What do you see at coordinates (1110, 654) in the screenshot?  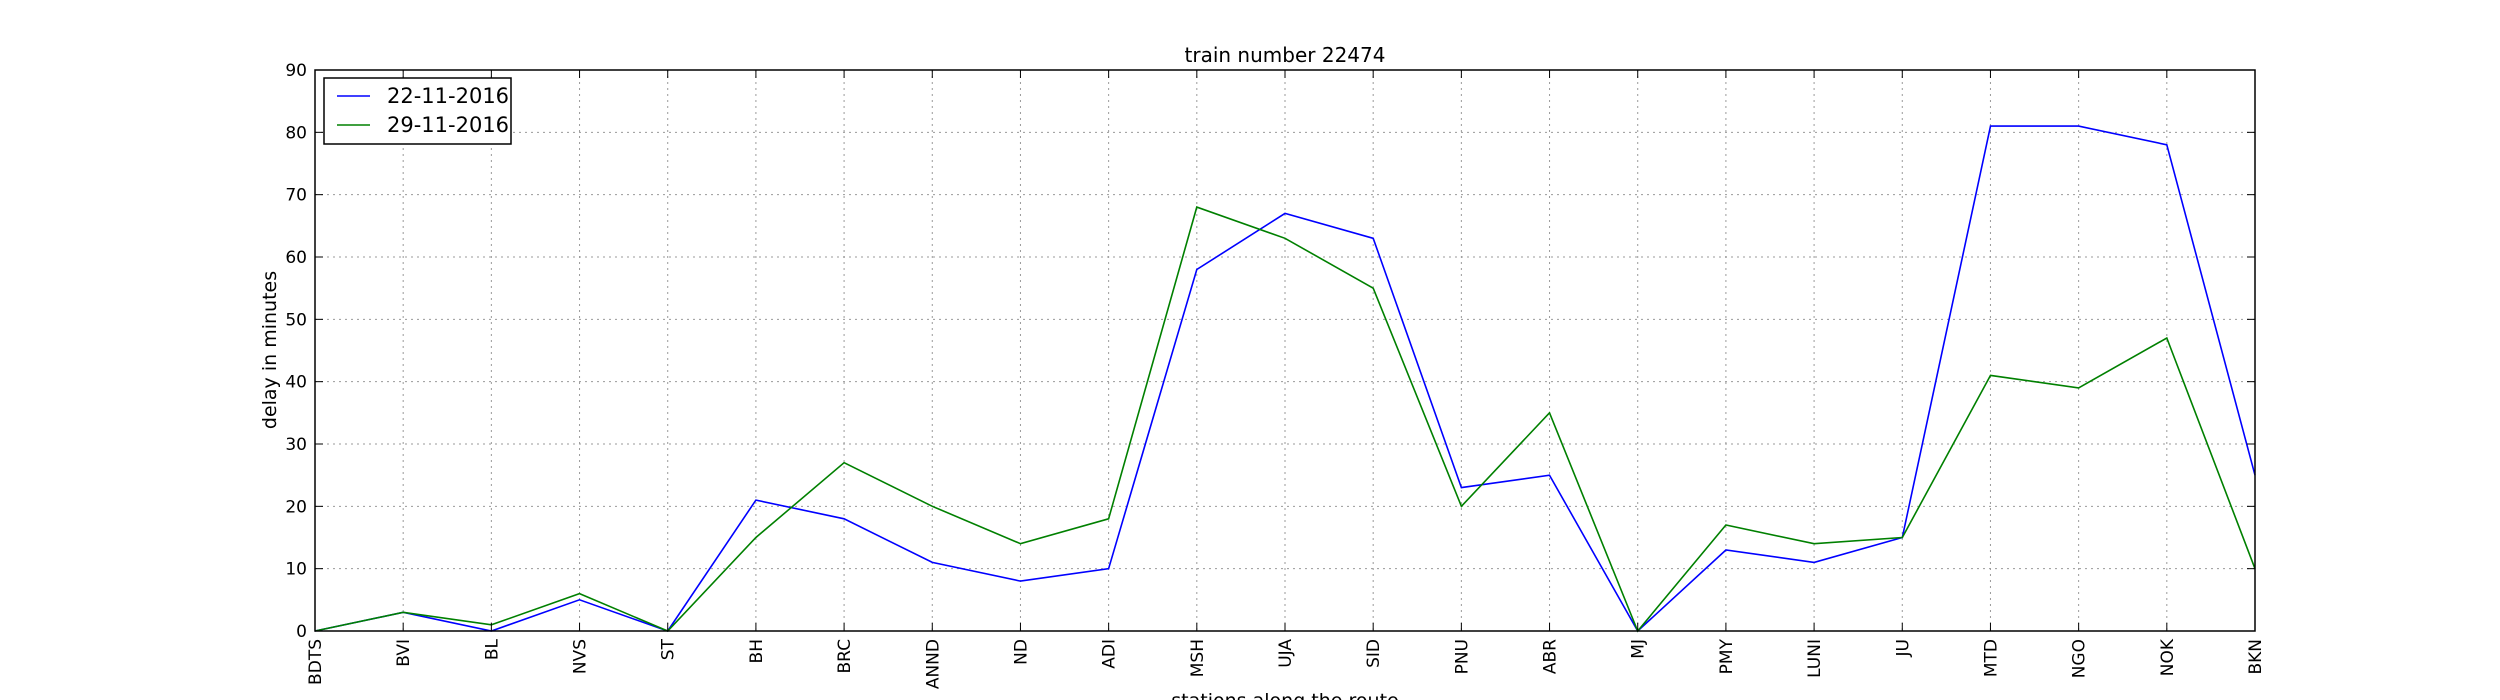 I see `x-tick-label: ADI` at bounding box center [1110, 654].